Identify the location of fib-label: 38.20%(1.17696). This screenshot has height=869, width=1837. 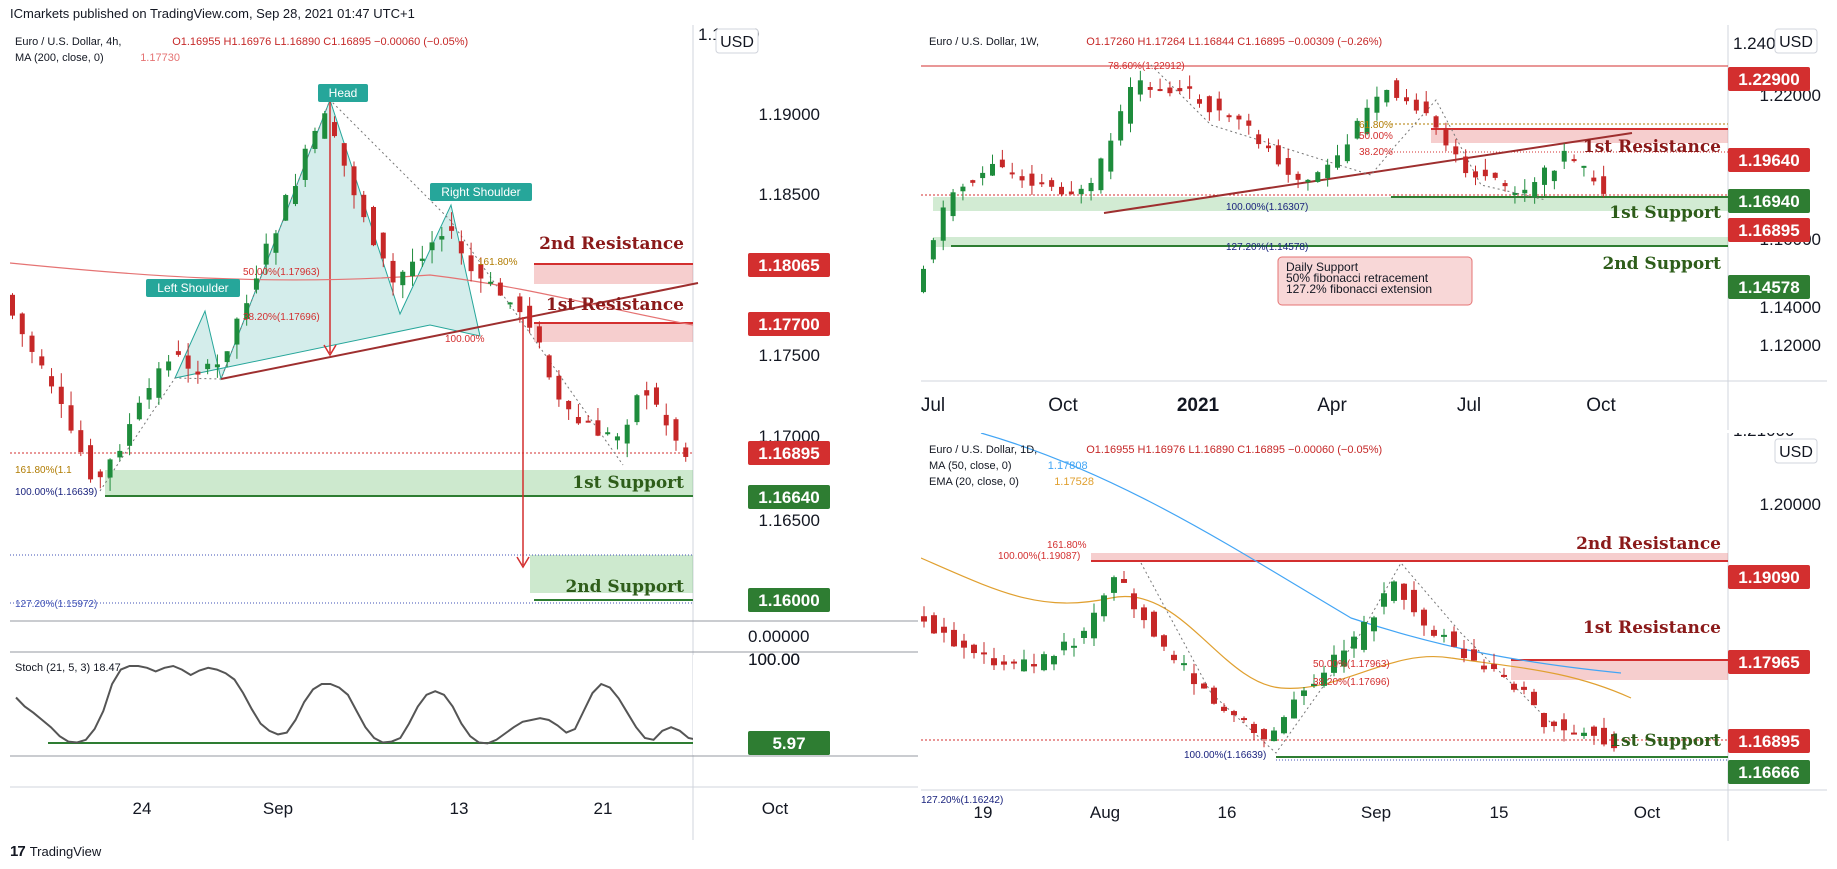
(1351, 682).